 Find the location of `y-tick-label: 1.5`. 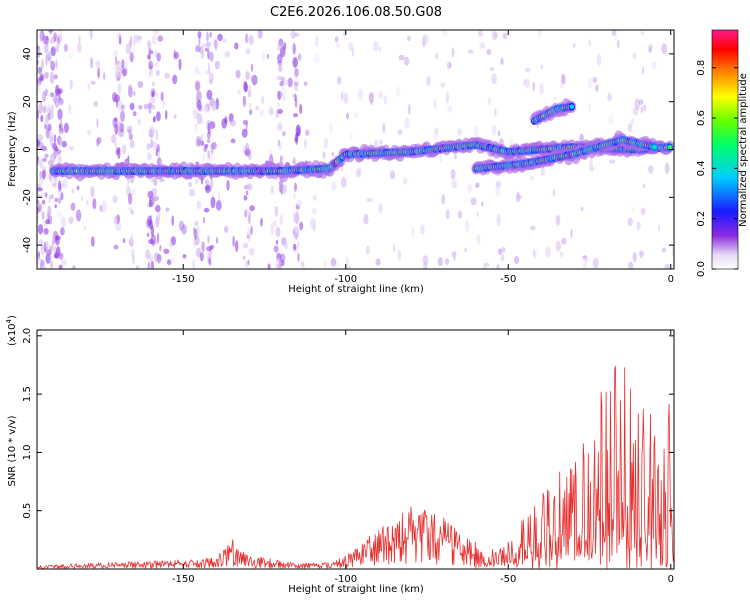

y-tick-label: 1.5 is located at coordinates (27, 394).